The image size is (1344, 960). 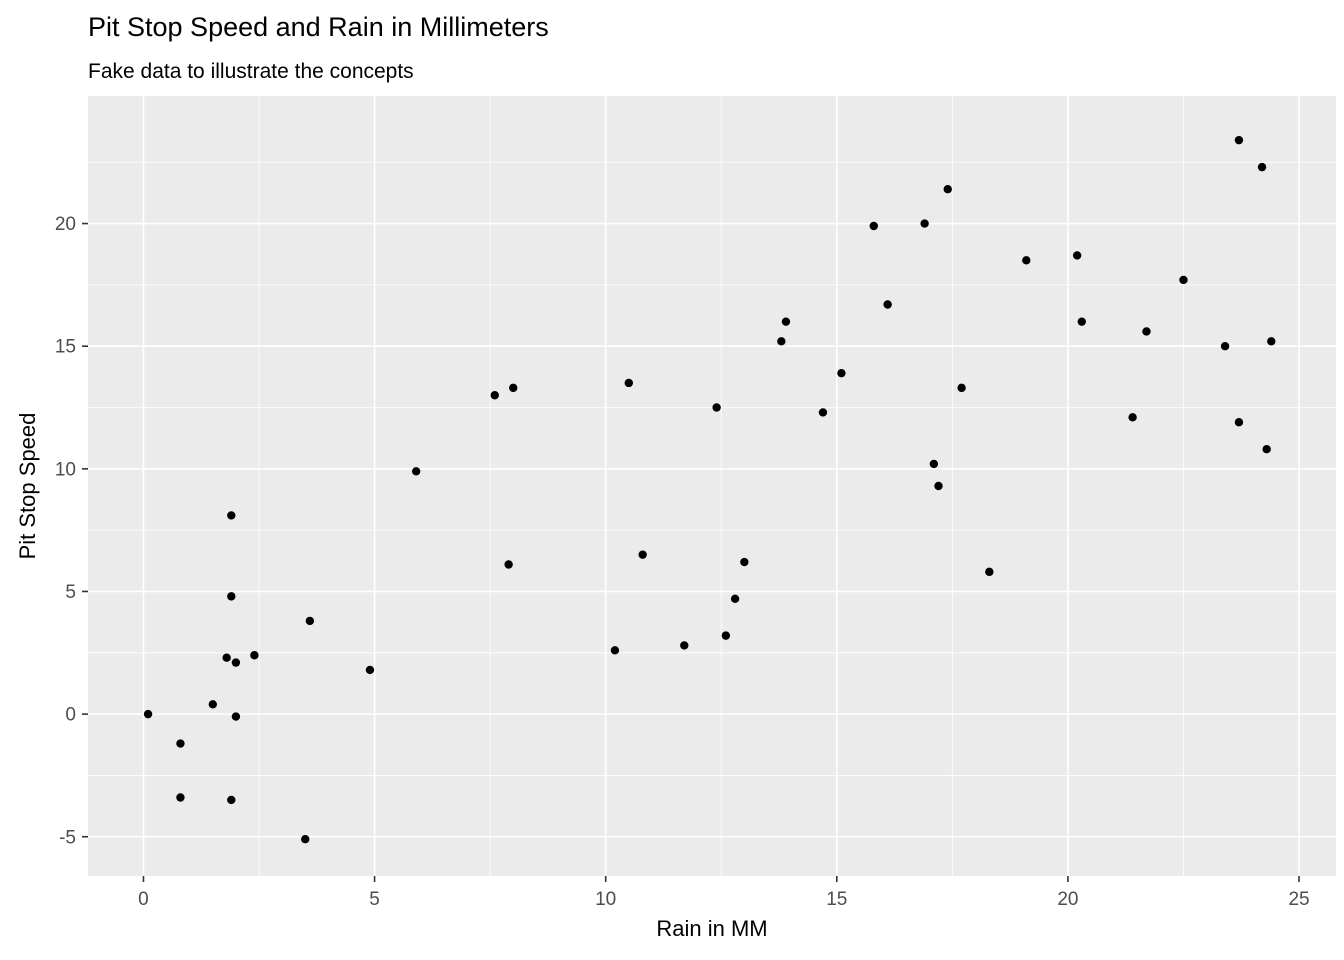 I want to click on y-tick-label: 10, so click(x=65, y=469).